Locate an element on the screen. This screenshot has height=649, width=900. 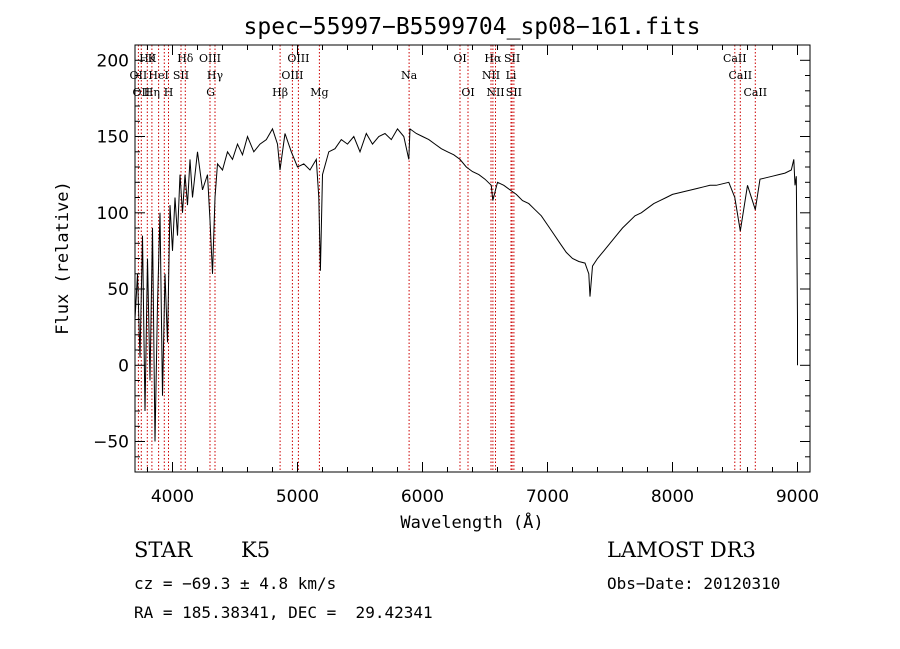
x-tick-label-4000: 4000 is located at coordinates (172, 497).